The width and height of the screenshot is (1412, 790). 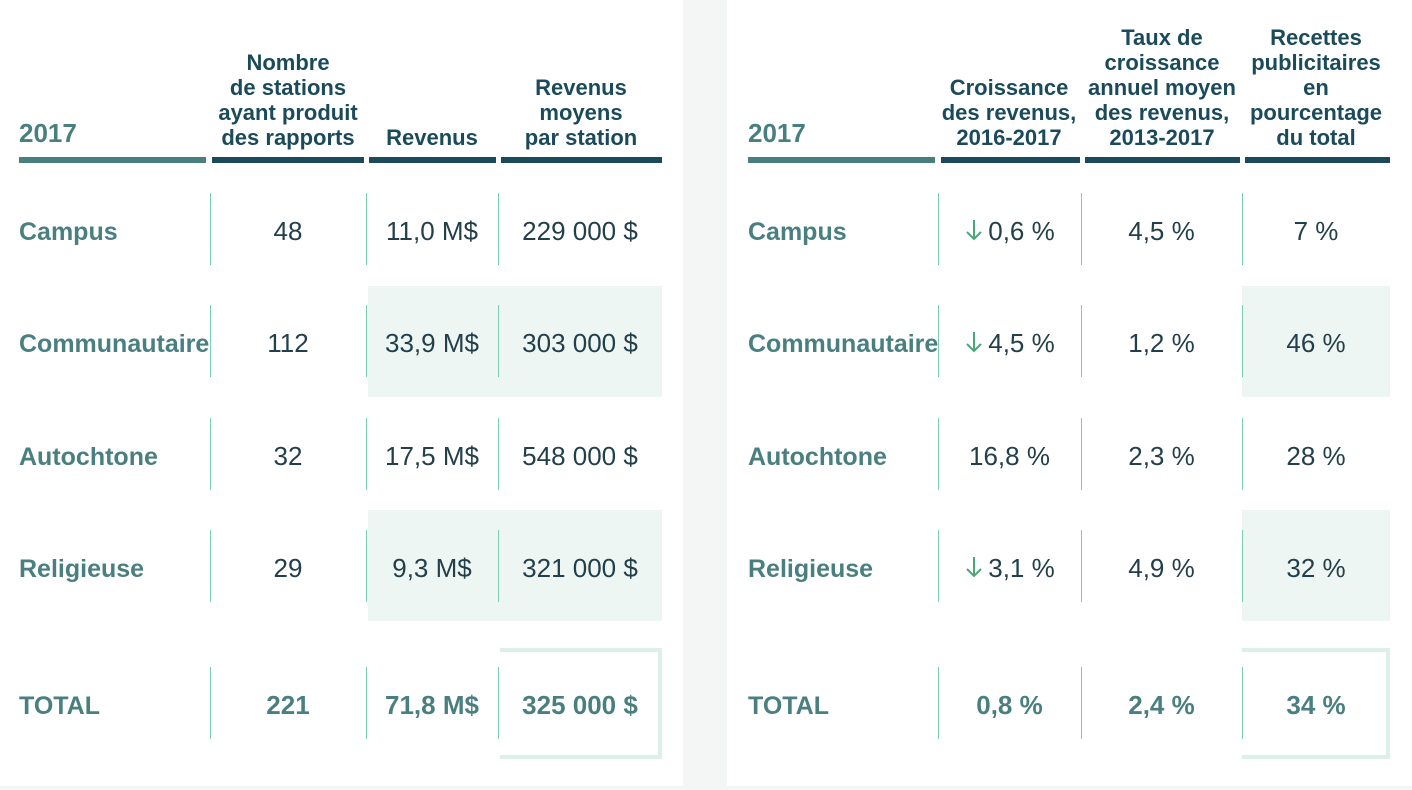 I want to click on cell-growth-value: 16,8 %, so click(x=1009, y=456).